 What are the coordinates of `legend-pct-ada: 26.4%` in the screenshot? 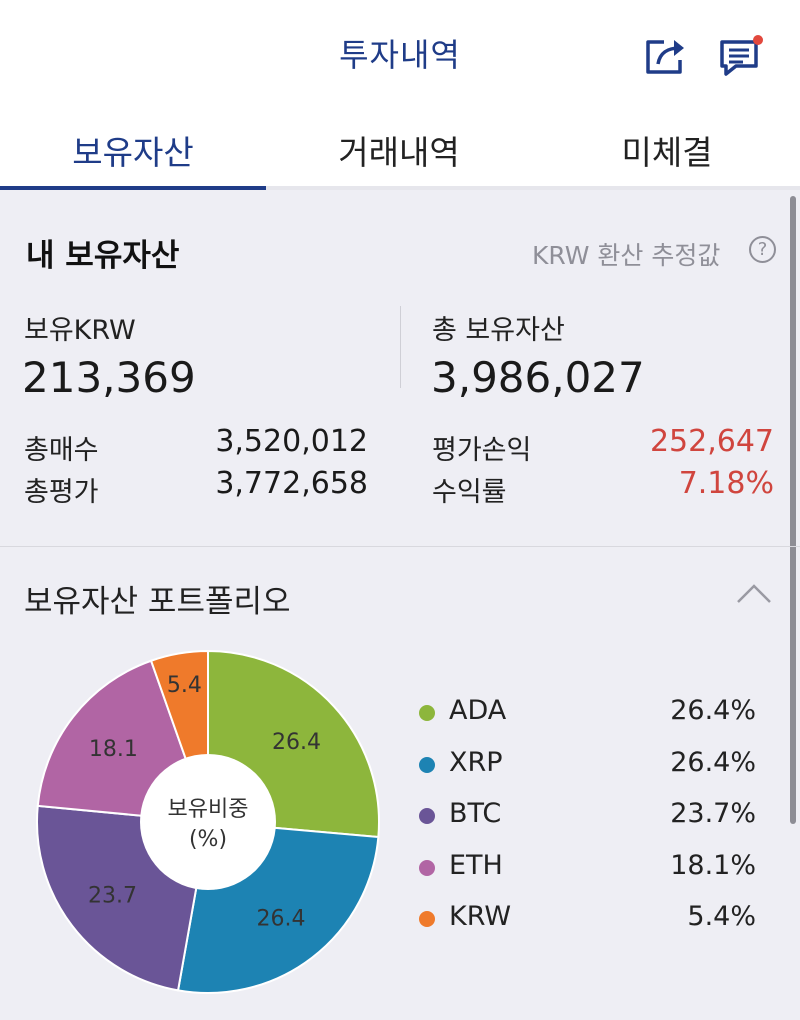 It's located at (713, 710).